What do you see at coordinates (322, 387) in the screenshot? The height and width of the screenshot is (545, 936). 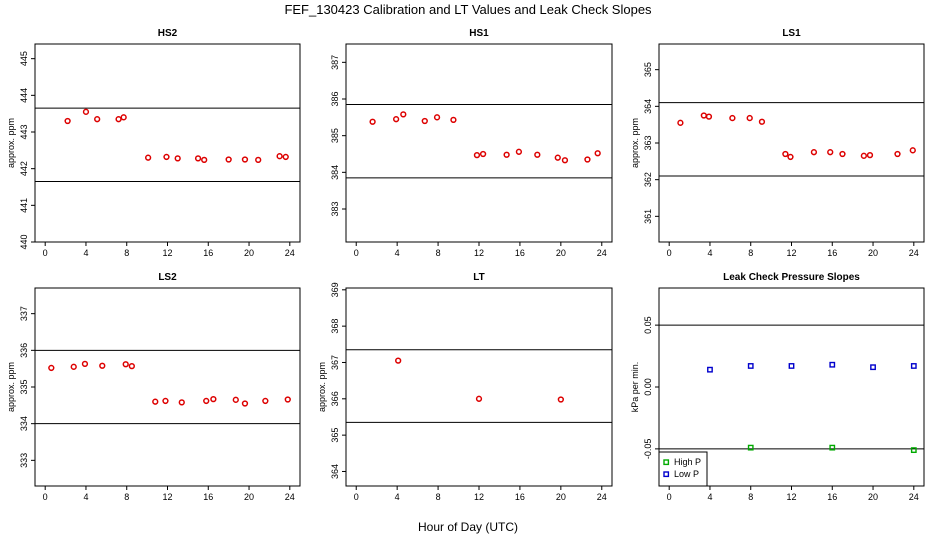 I see `y-axis-label: approx. ppm` at bounding box center [322, 387].